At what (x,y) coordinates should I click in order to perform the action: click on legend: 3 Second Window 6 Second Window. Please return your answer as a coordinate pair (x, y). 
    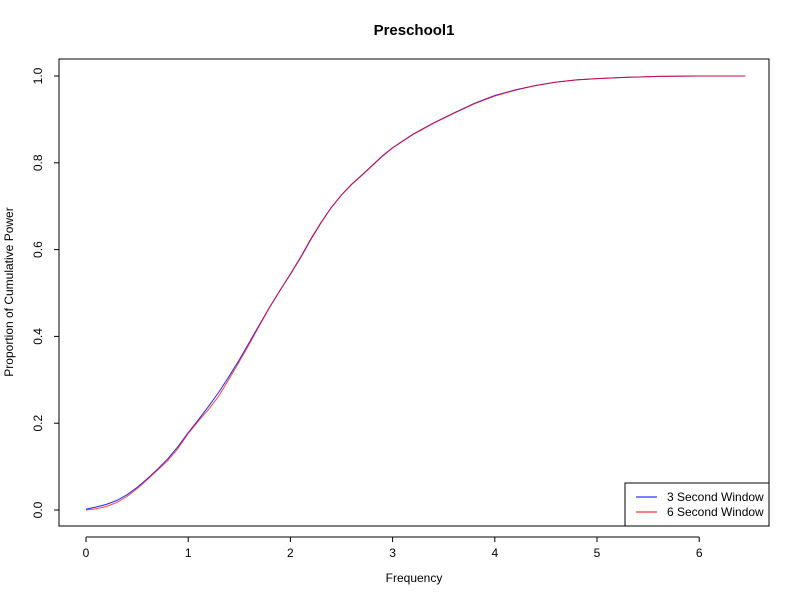
    Looking at the image, I should click on (697, 504).